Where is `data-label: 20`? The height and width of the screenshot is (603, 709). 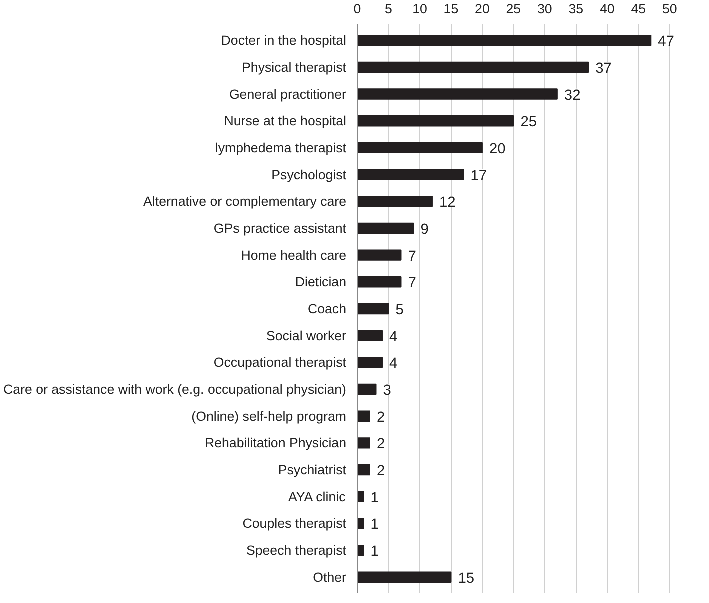
data-label: 20 is located at coordinates (497, 149).